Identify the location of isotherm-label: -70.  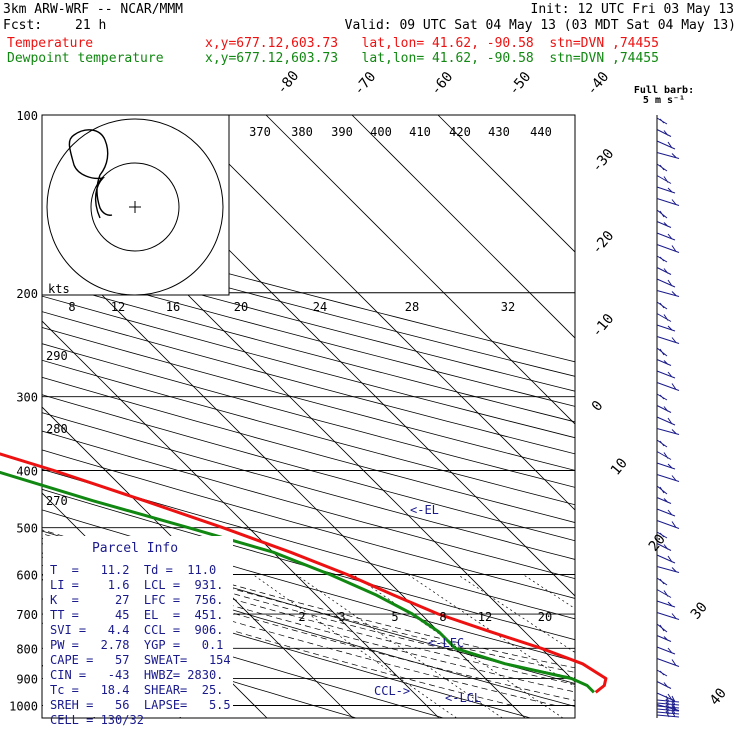
(365, 84).